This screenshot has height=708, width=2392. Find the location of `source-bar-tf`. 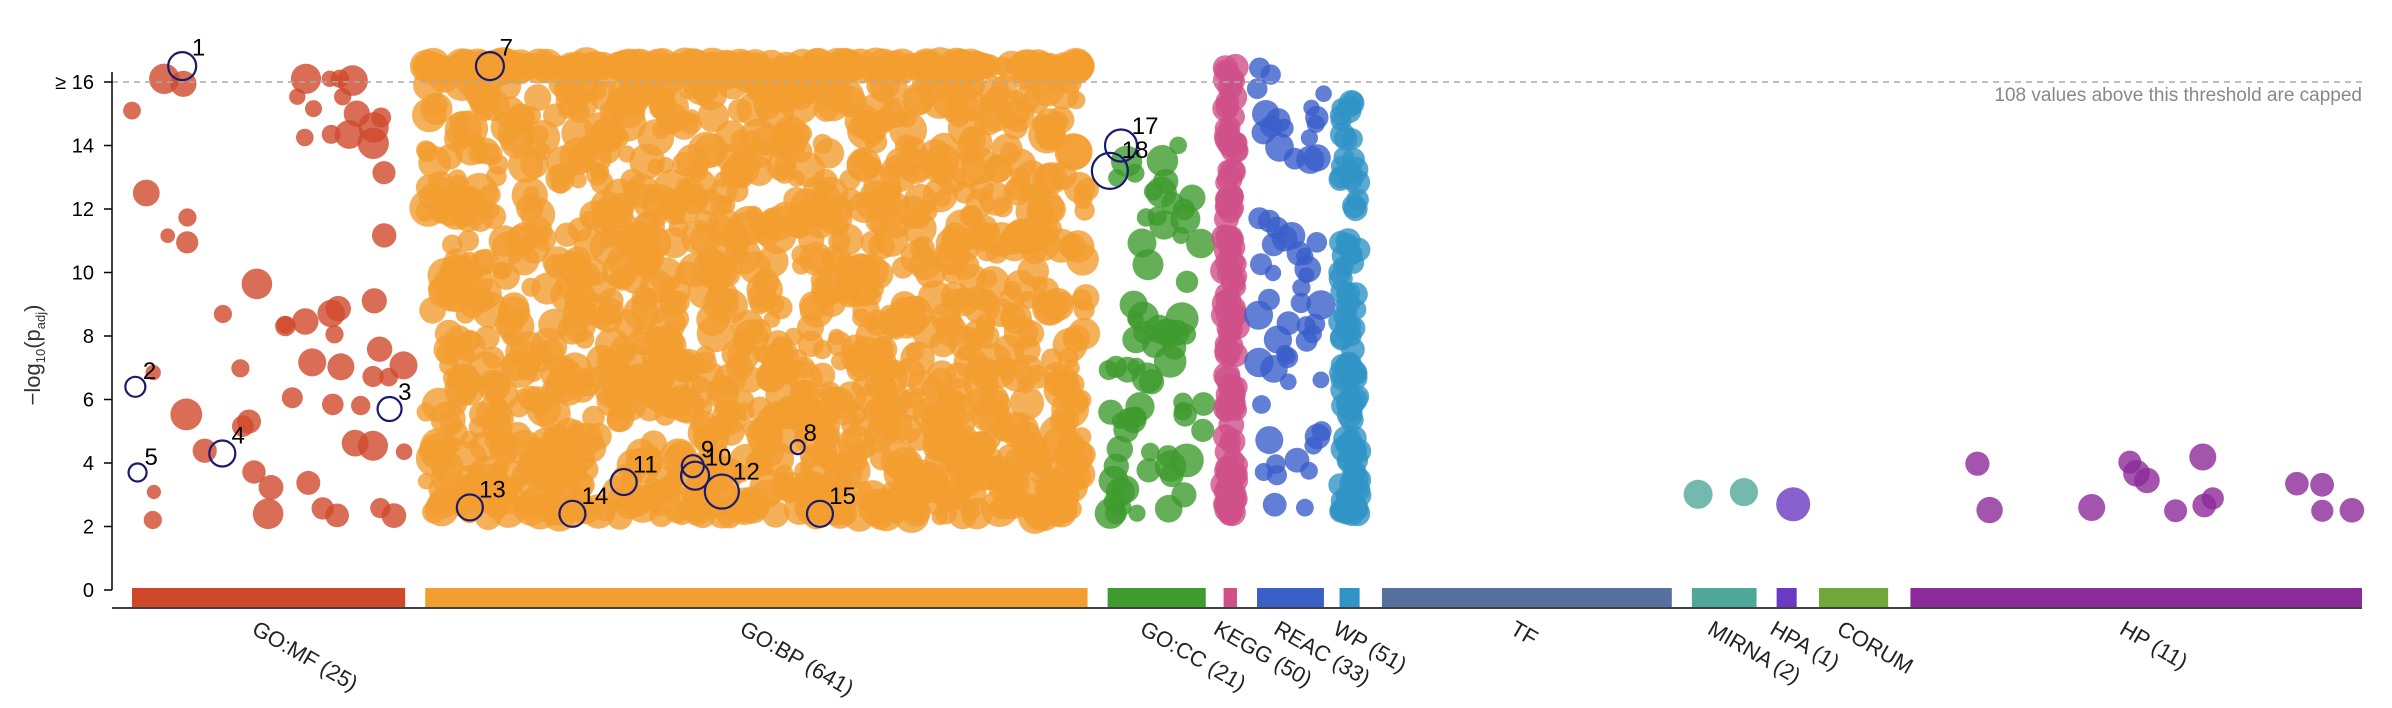

source-bar-tf is located at coordinates (1526, 597).